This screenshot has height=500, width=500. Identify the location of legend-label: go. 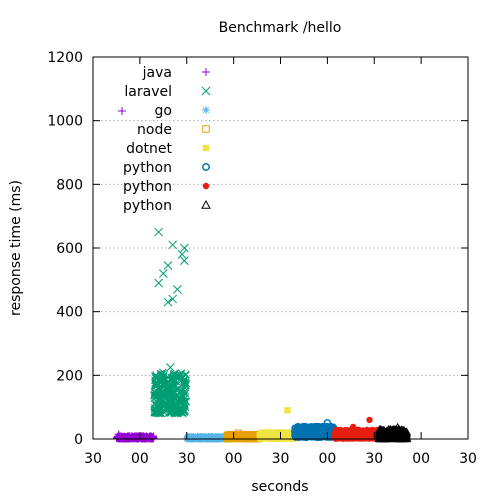
(163, 111).